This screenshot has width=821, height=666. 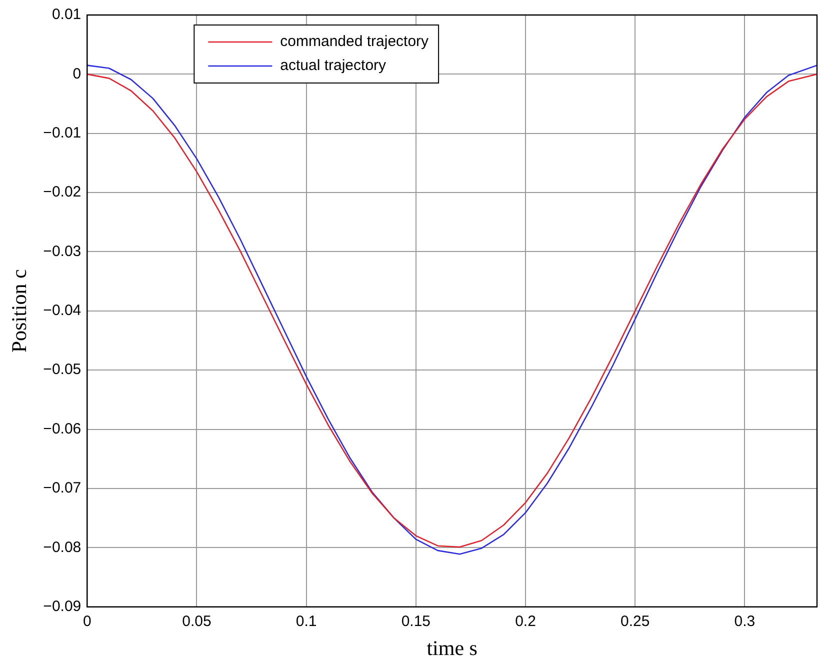 I want to click on x-axis-title: time s, so click(x=452, y=648).